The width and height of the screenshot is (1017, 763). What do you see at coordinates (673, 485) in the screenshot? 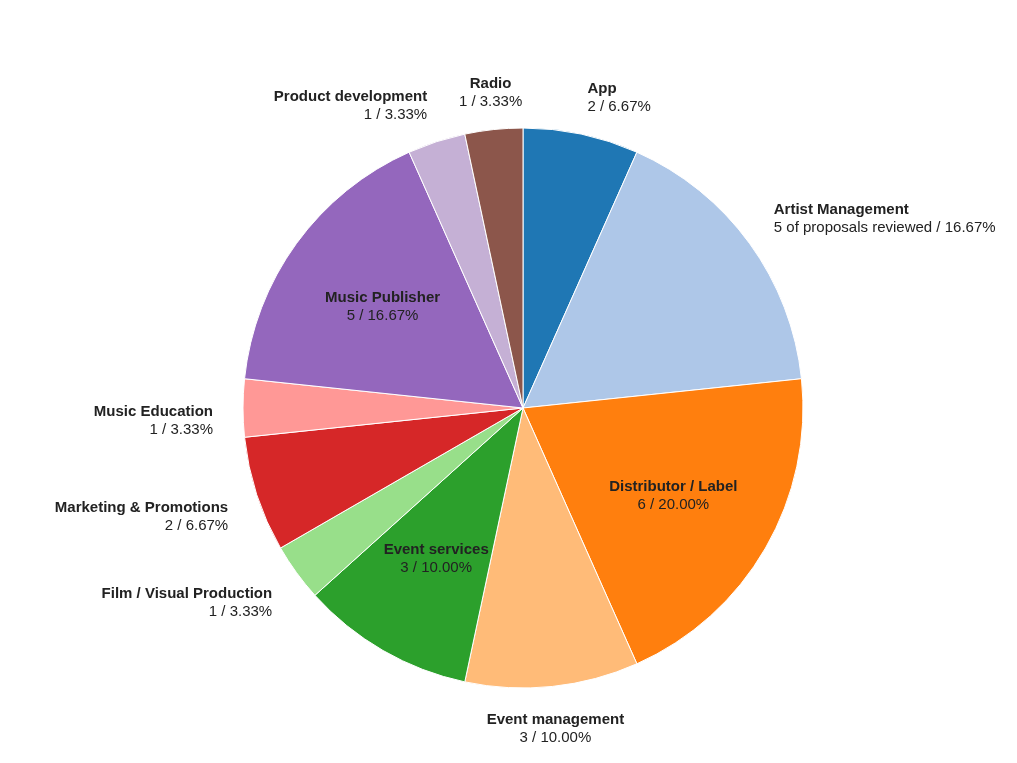
I see `slice-label: Distributor / Label` at bounding box center [673, 485].